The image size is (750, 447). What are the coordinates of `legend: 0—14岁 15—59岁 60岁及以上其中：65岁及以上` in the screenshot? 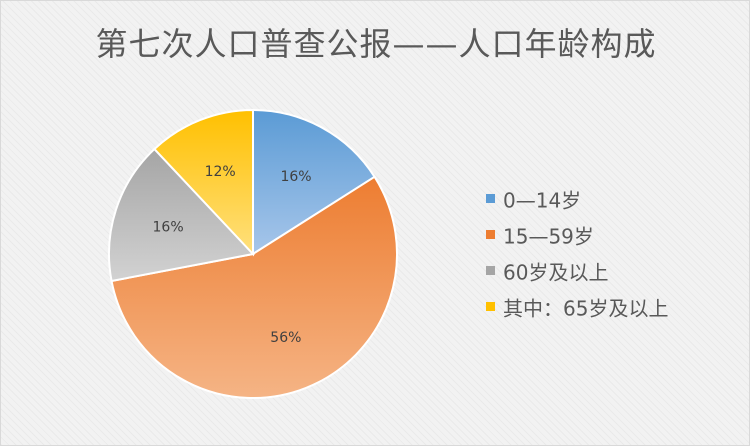 It's located at (577, 253).